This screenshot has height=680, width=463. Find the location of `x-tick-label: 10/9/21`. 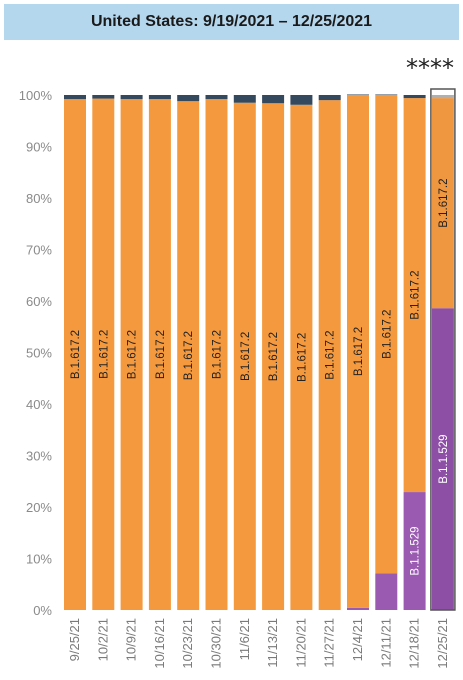

x-tick-label: 10/9/21 is located at coordinates (131, 639).